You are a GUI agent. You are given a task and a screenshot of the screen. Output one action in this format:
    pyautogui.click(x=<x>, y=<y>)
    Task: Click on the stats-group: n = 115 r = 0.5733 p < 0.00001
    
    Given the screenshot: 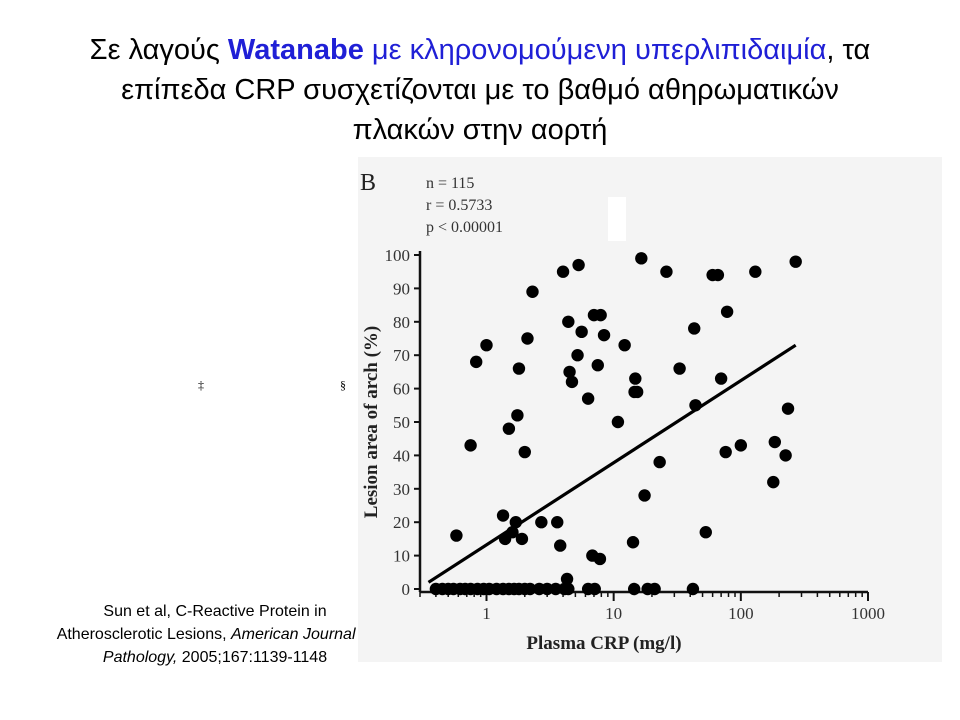 What is the action you would take?
    pyautogui.click(x=464, y=205)
    